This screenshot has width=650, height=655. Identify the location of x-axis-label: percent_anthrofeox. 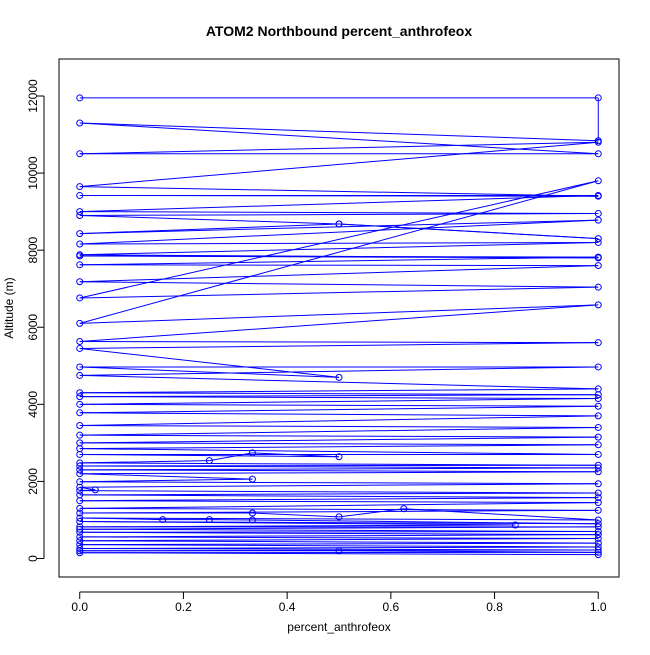
(338, 627).